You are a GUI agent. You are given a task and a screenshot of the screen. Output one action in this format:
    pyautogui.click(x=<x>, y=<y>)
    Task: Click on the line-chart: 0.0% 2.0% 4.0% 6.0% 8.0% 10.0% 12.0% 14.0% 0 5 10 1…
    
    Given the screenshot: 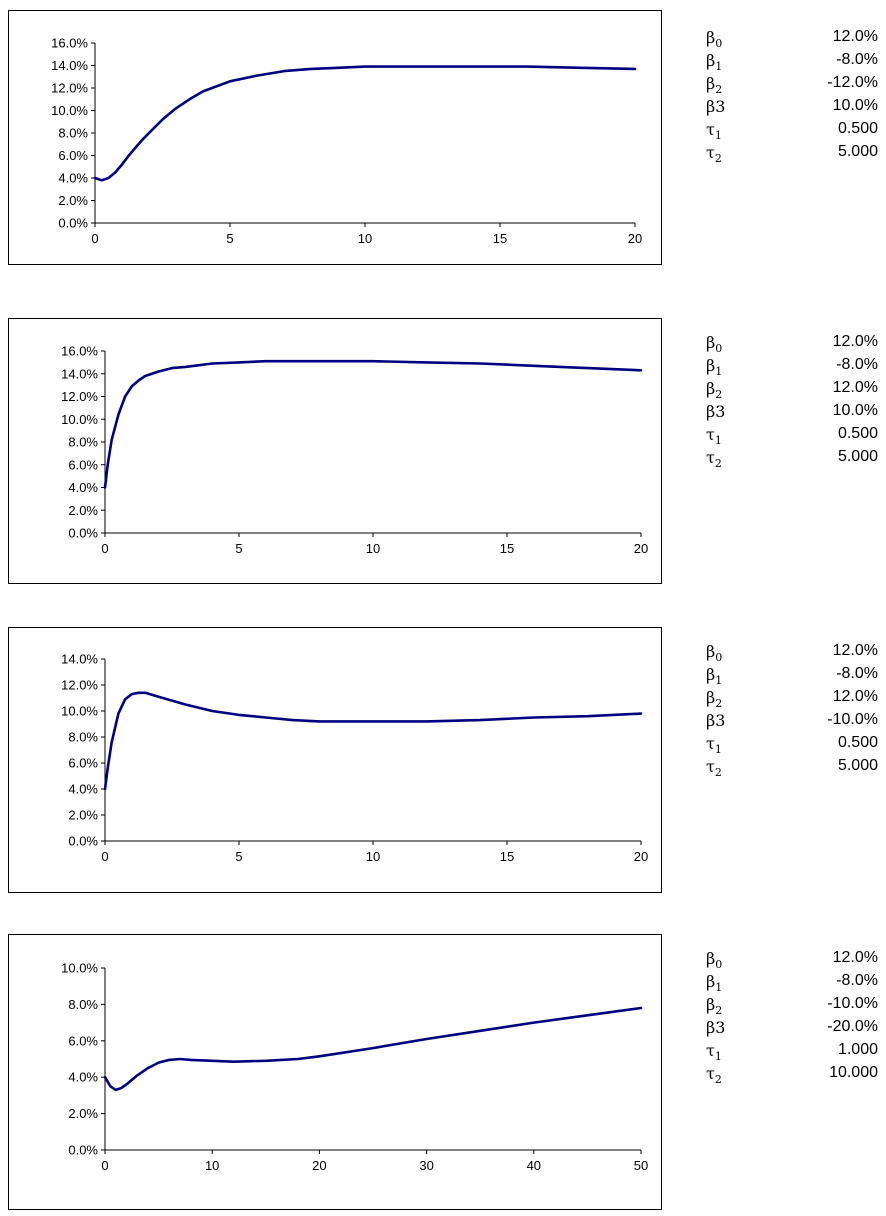 What is the action you would take?
    pyautogui.click(x=354, y=758)
    